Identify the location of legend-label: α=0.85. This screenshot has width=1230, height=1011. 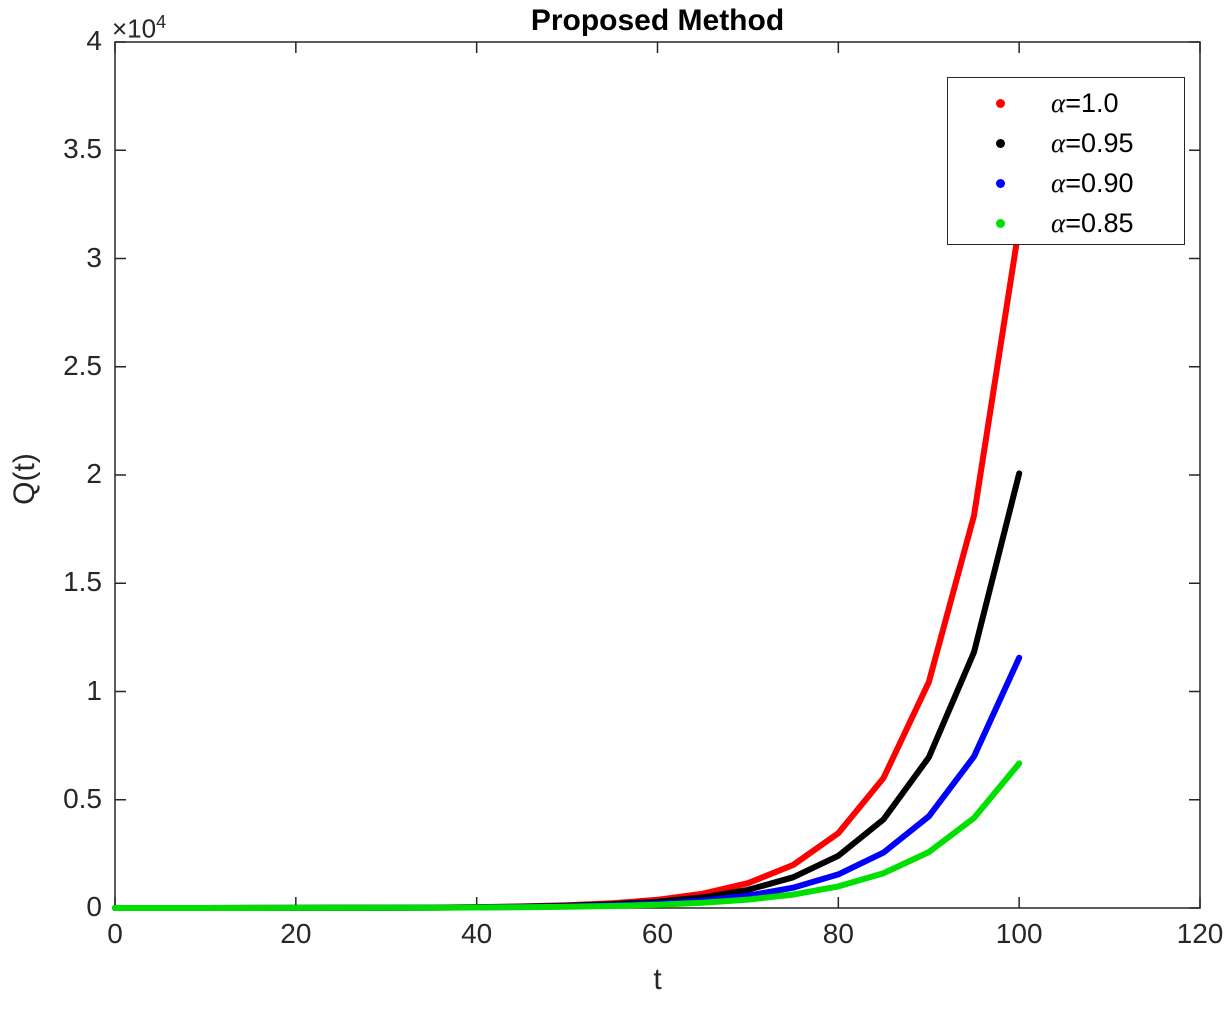
(1092, 223).